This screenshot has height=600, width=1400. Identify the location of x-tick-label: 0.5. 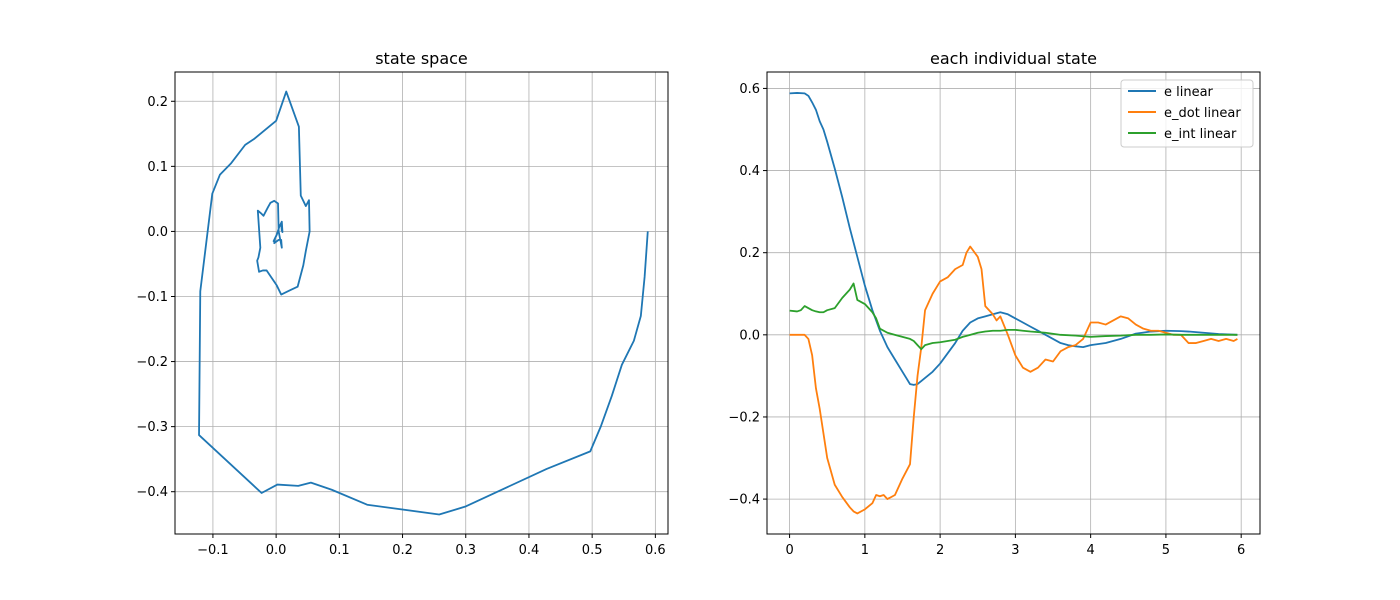
(592, 550).